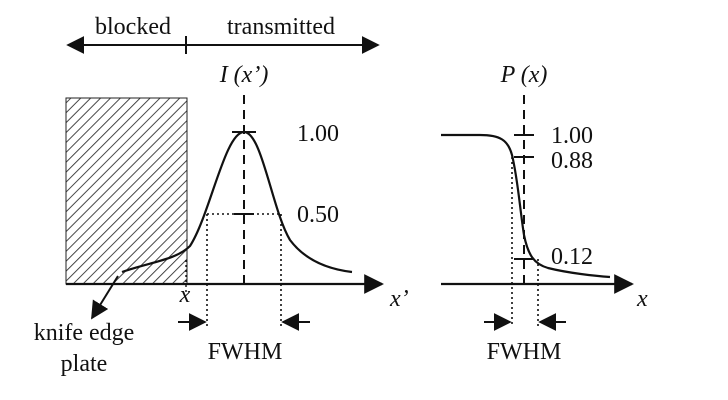  What do you see at coordinates (642, 299) in the screenshot?
I see `right-axis-label: x` at bounding box center [642, 299].